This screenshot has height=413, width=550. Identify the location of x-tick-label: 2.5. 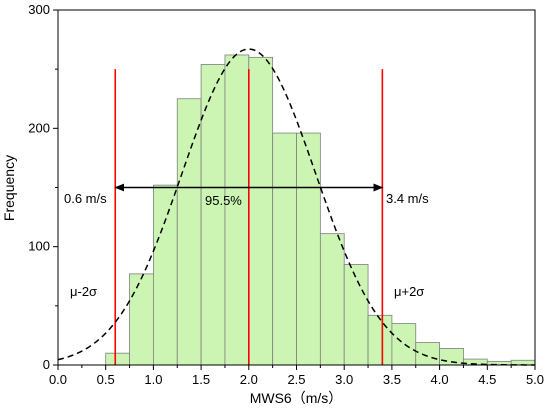
(296, 379).